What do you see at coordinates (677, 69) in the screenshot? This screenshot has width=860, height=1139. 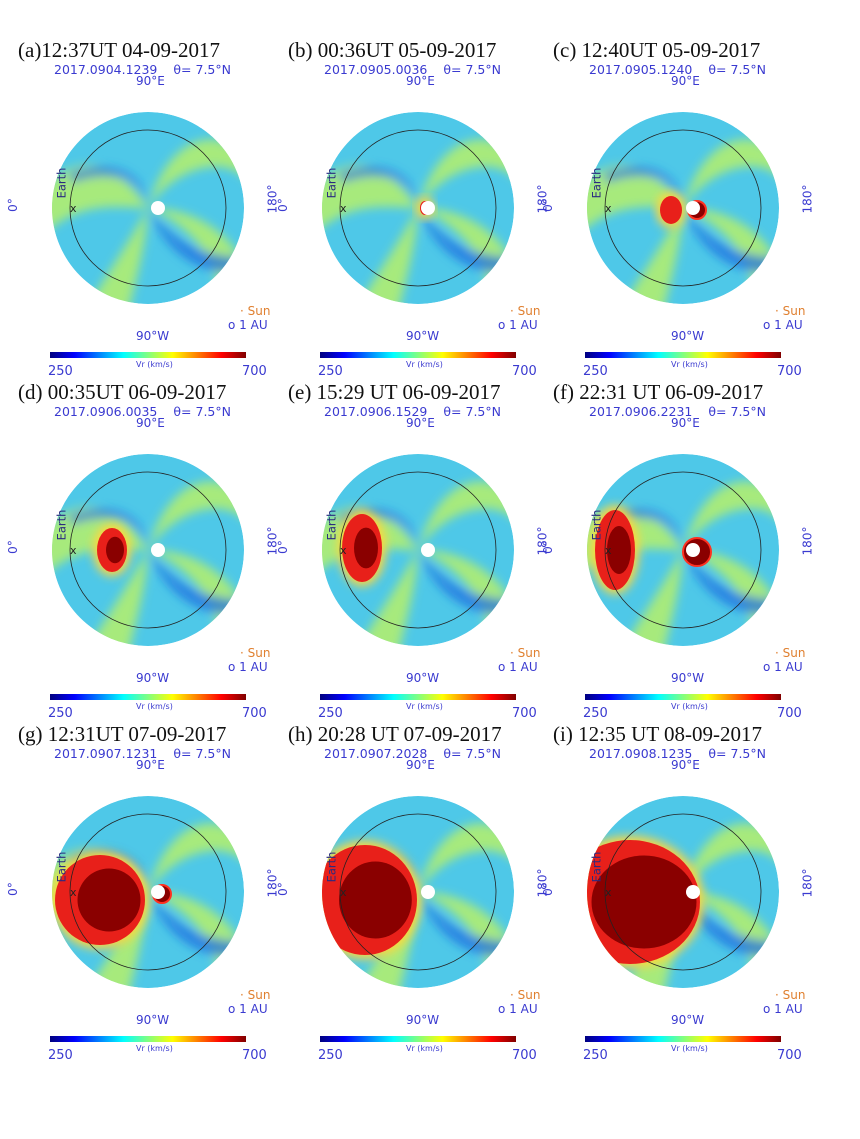 I see `panel-subtitle: 2017.0905.1240 θ= 7.5°N` at bounding box center [677, 69].